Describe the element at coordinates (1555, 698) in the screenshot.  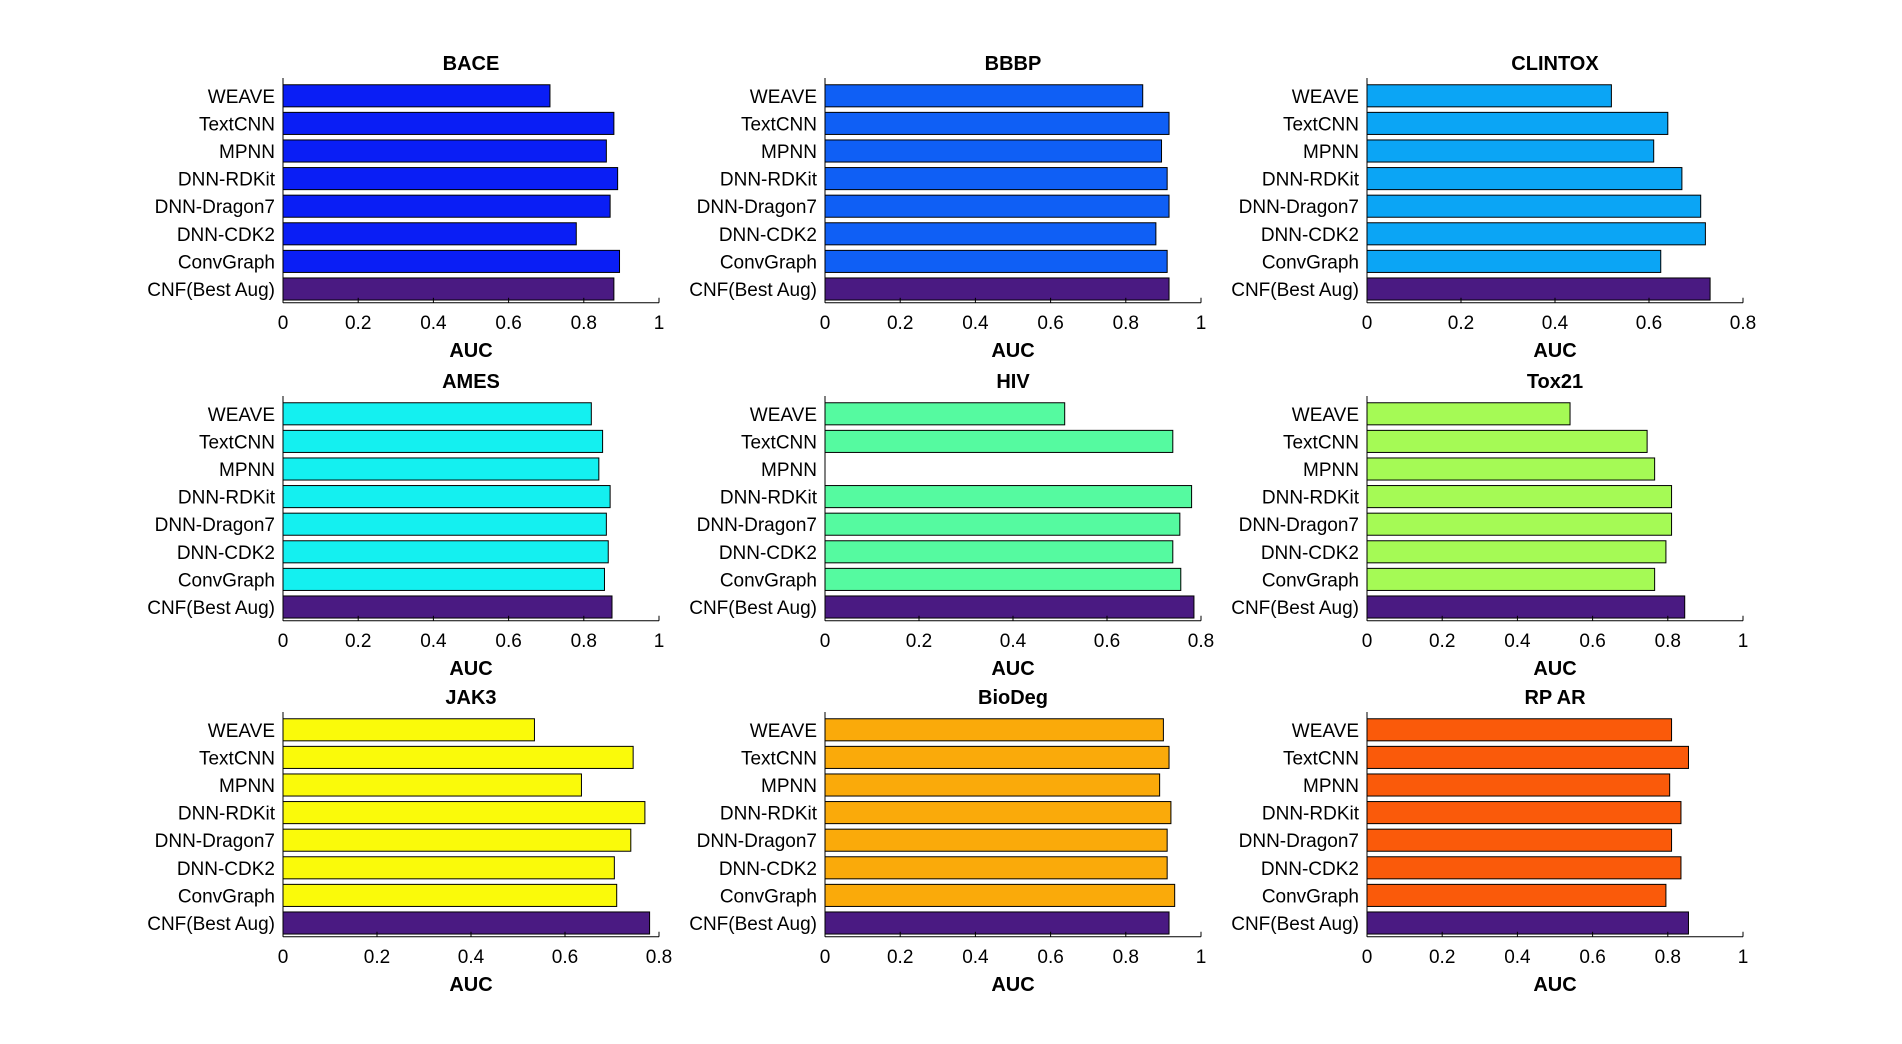
I see `chart-title: RP AR` at that location.